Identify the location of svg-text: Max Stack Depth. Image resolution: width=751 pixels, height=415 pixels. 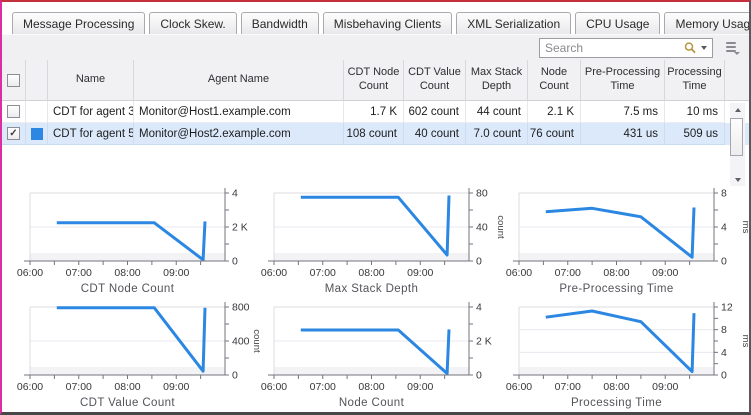
(372, 289).